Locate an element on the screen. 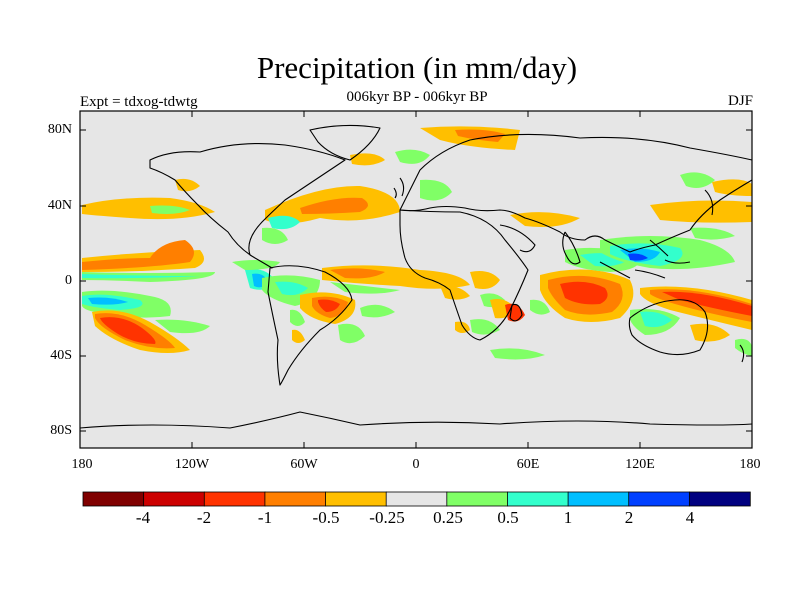  lon-tick-120w: 120W is located at coordinates (192, 464).